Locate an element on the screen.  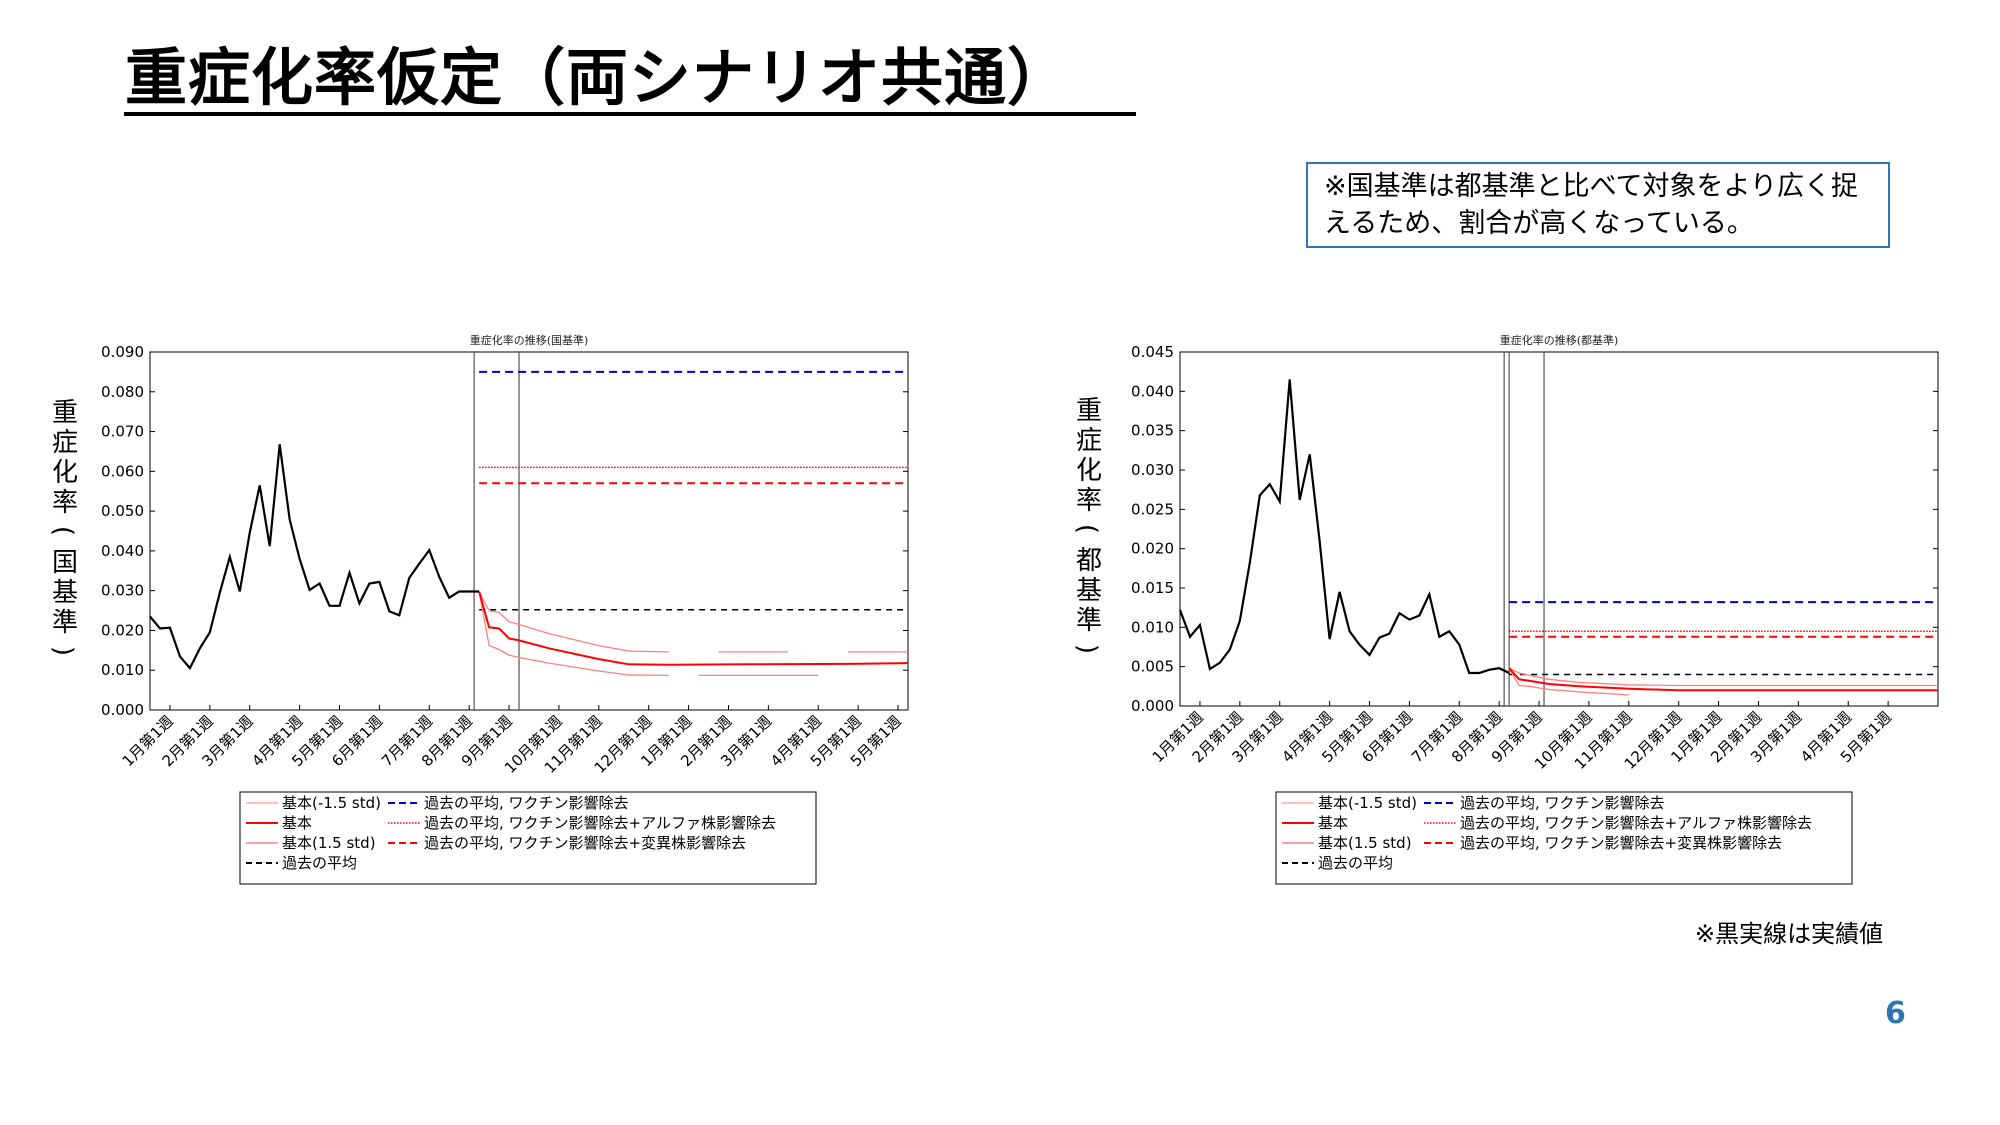
y-axis-label-char: 国 is located at coordinates (65, 563).